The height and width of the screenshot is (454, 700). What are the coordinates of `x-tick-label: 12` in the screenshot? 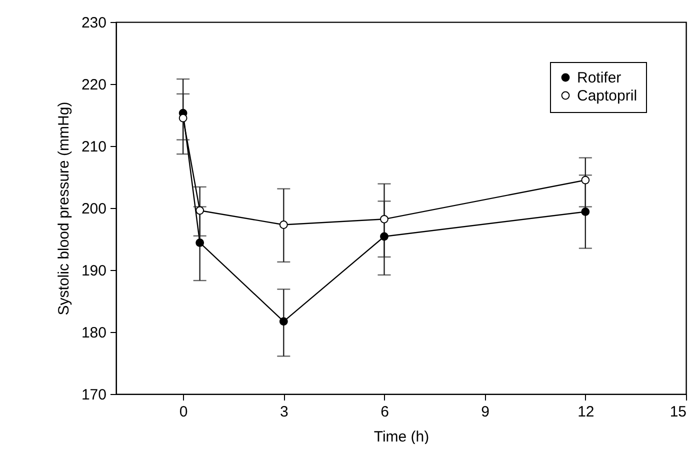 It's located at (586, 412).